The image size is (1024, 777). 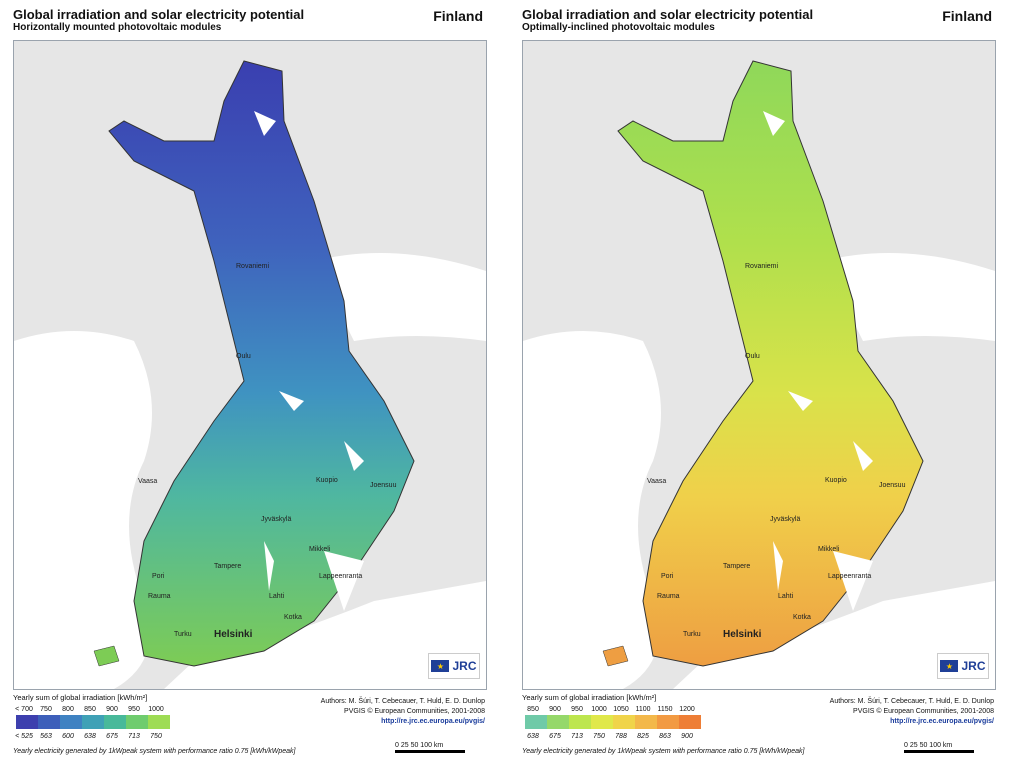 I want to click on gulf-of-bothnia, so click(x=83, y=510).